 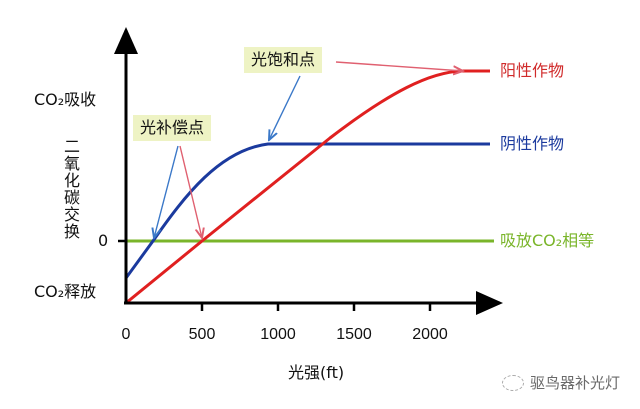 What do you see at coordinates (513, 382) in the screenshot?
I see `wechat-icon` at bounding box center [513, 382].